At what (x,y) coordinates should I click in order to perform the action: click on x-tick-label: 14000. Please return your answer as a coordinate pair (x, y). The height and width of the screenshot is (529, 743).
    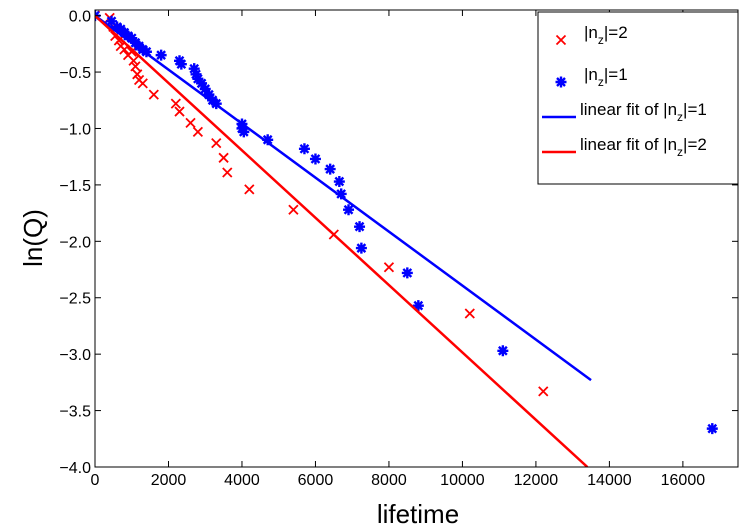
    Looking at the image, I should click on (609, 480).